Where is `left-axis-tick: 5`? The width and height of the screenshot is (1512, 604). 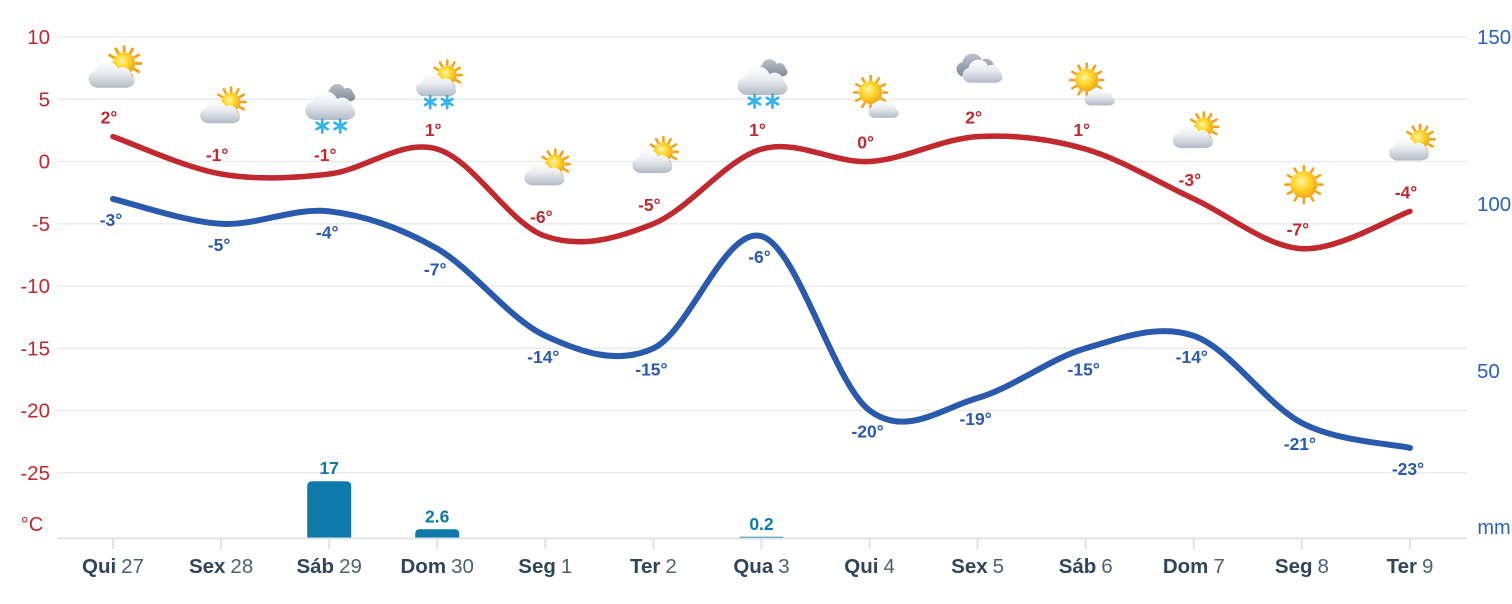
left-axis-tick: 5 is located at coordinates (44, 99).